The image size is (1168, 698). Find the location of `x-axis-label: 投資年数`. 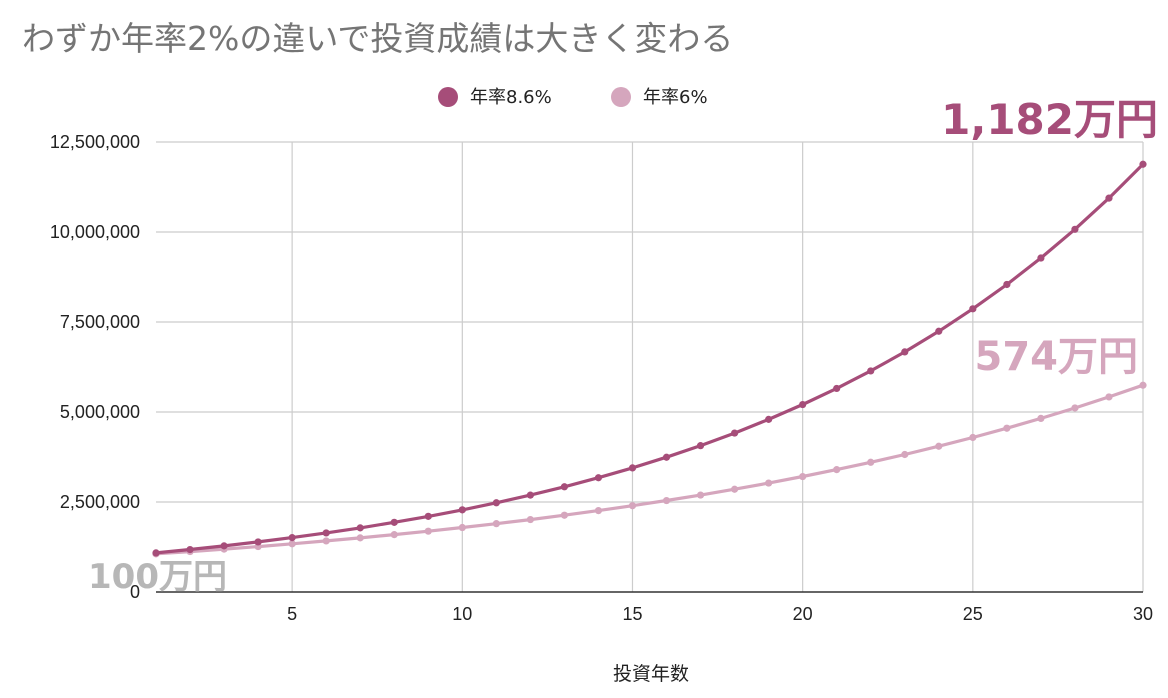

x-axis-label: 投資年数 is located at coordinates (651, 674).